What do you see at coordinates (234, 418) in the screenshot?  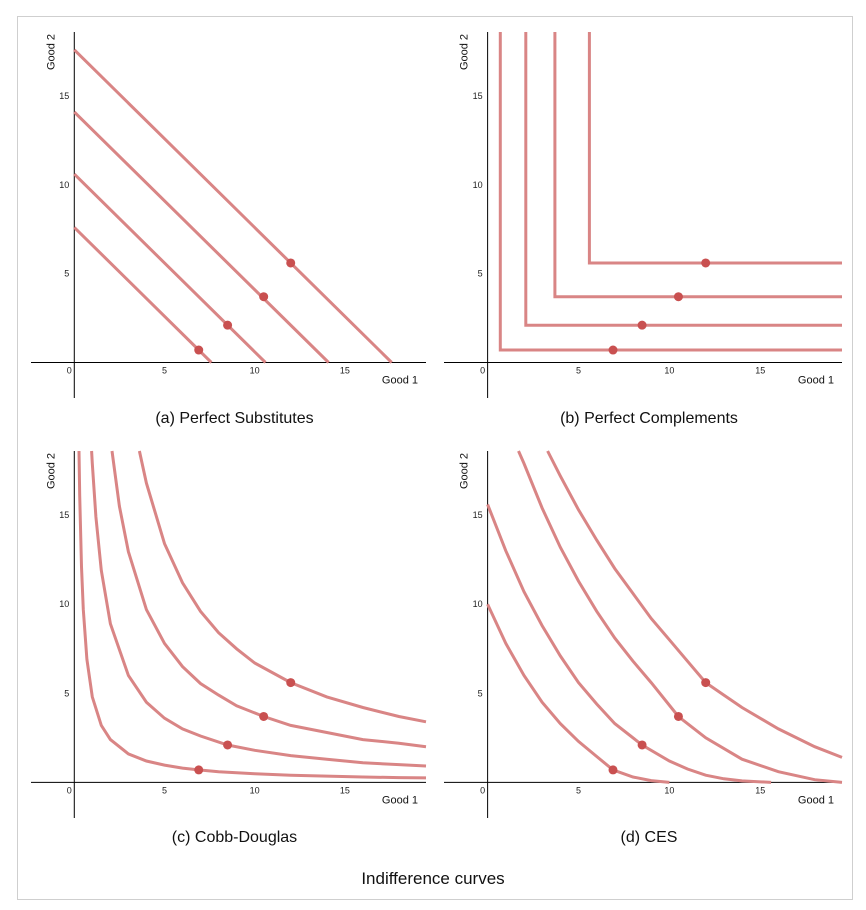 I see `panel-caption: (a) Perfect Substitutes` at bounding box center [234, 418].